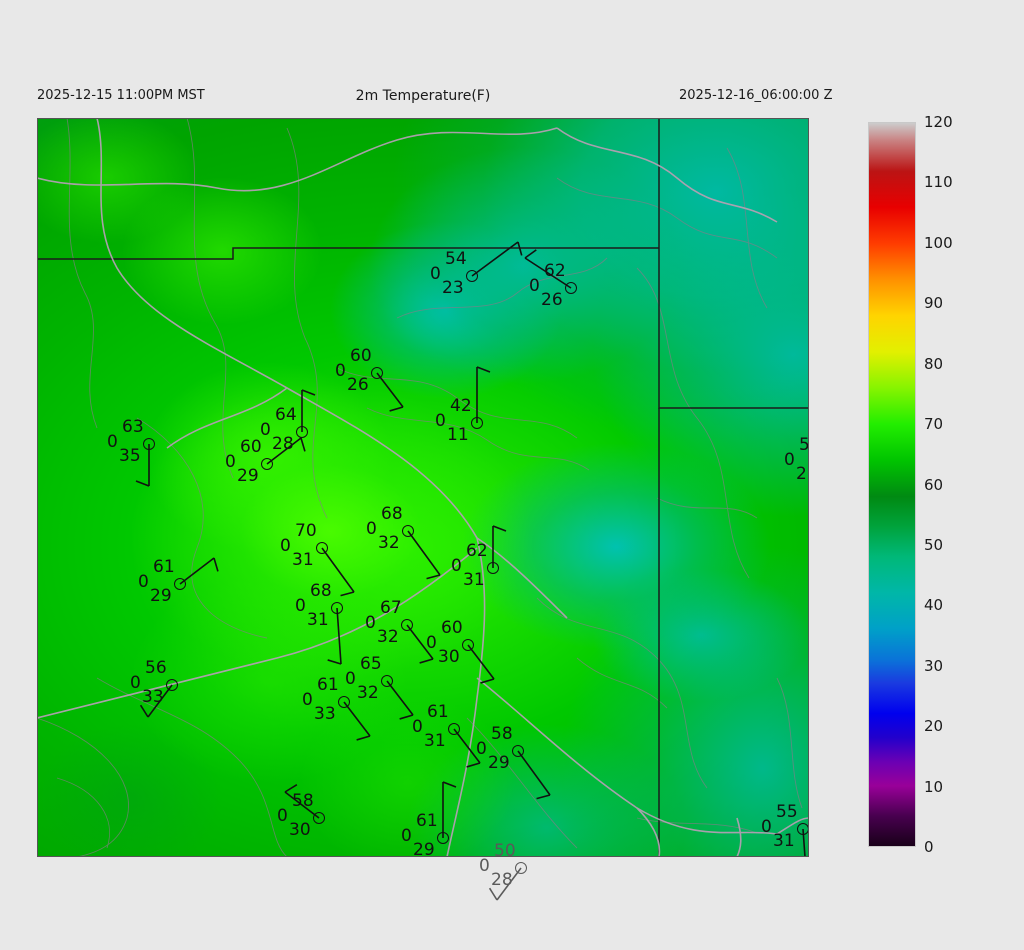 The height and width of the screenshot is (950, 1024). I want to click on station-dewpoint: 11, so click(458, 435).